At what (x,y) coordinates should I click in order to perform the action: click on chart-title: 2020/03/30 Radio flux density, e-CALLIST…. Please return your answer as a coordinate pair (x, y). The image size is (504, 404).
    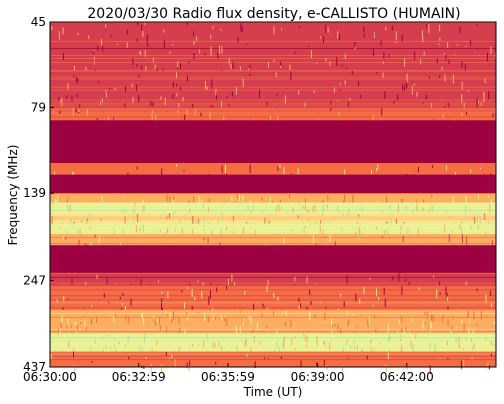
    Looking at the image, I should click on (273, 14).